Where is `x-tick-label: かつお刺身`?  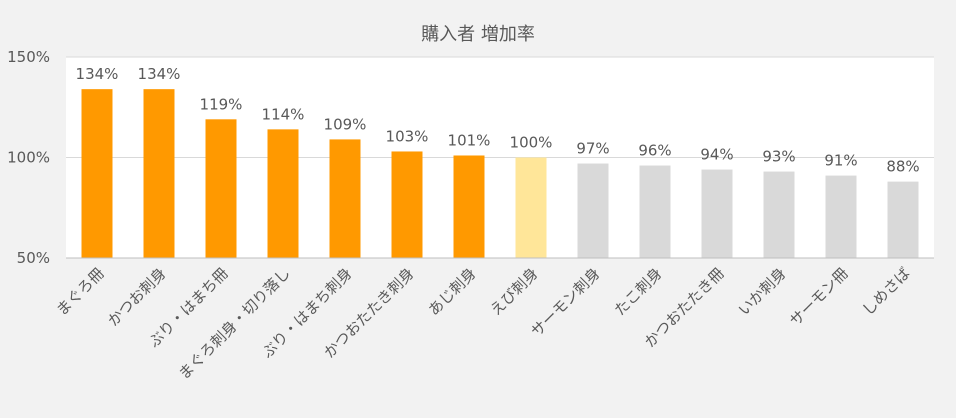
x-tick-label: かつお刺身 is located at coordinates (137, 297).